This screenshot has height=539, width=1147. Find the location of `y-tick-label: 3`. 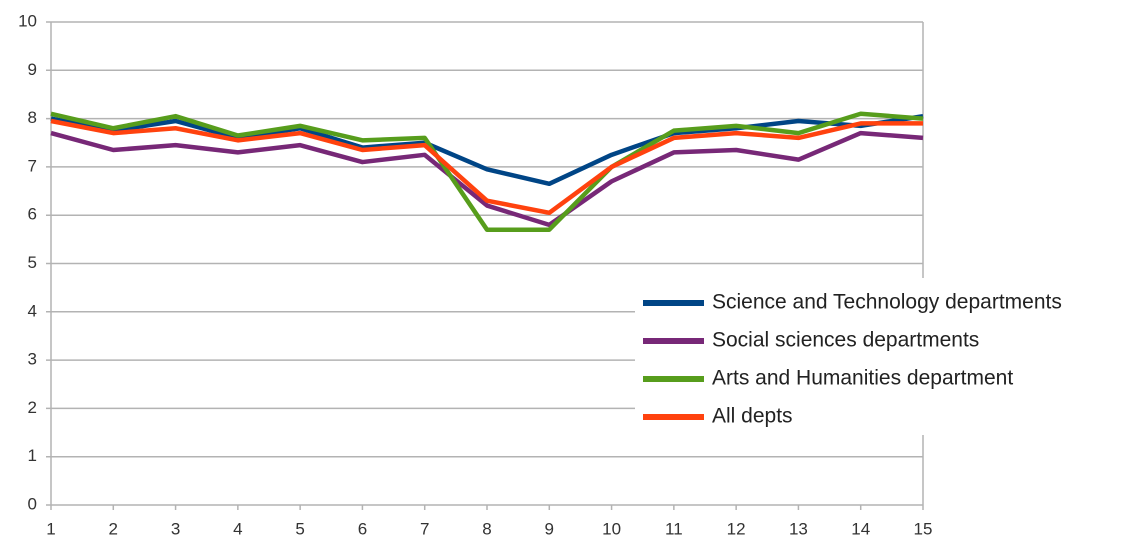

y-tick-label: 3 is located at coordinates (32, 359).